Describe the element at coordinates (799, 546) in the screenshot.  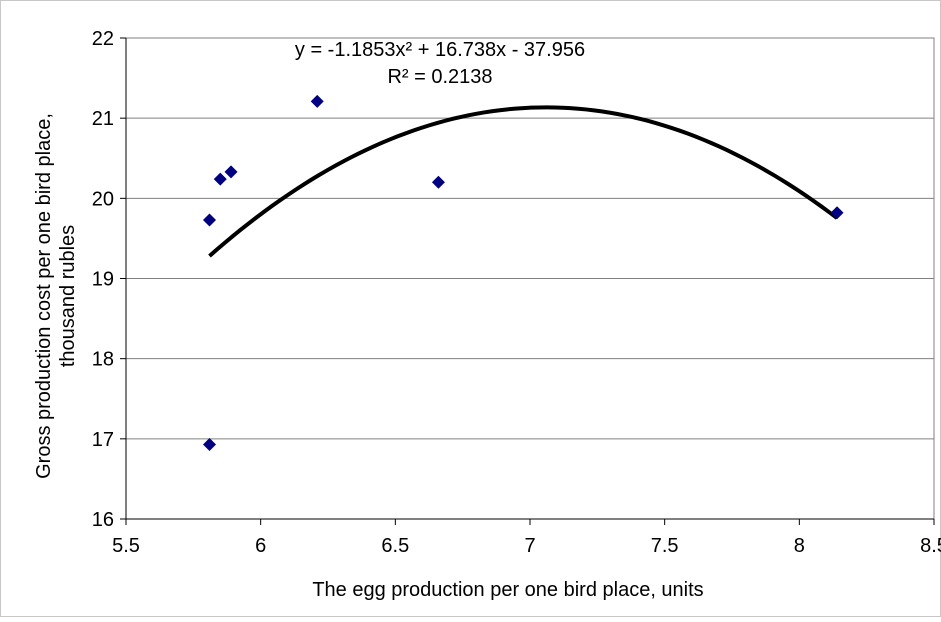
I see `x-tick-label: 8` at that location.